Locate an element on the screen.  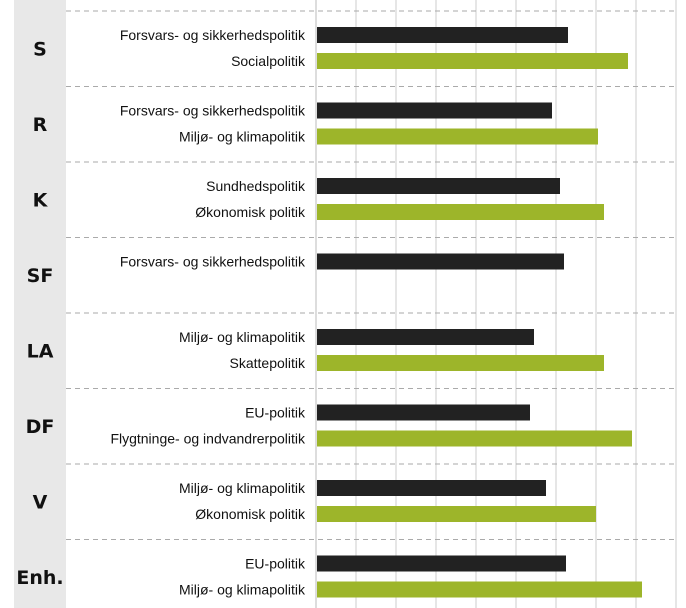
party-label: LA is located at coordinates (40, 352).